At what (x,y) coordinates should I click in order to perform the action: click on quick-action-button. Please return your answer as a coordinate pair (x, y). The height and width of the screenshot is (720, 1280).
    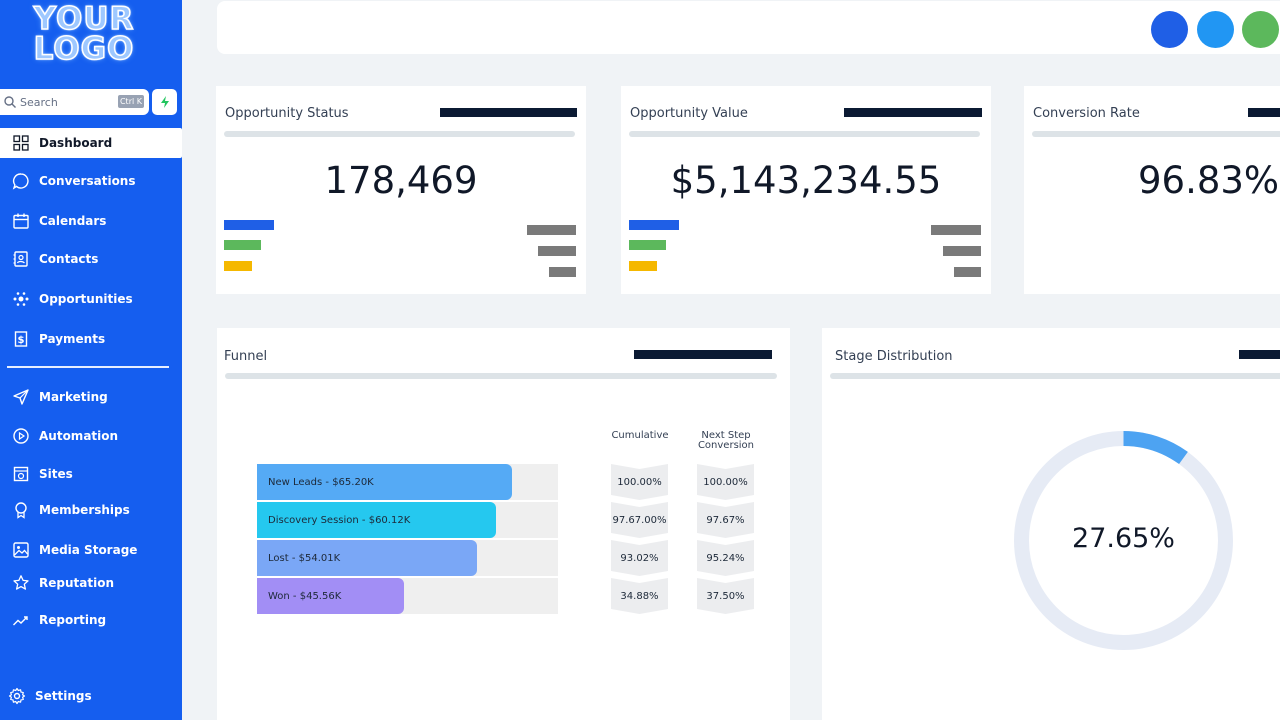
    Looking at the image, I should click on (164, 102).